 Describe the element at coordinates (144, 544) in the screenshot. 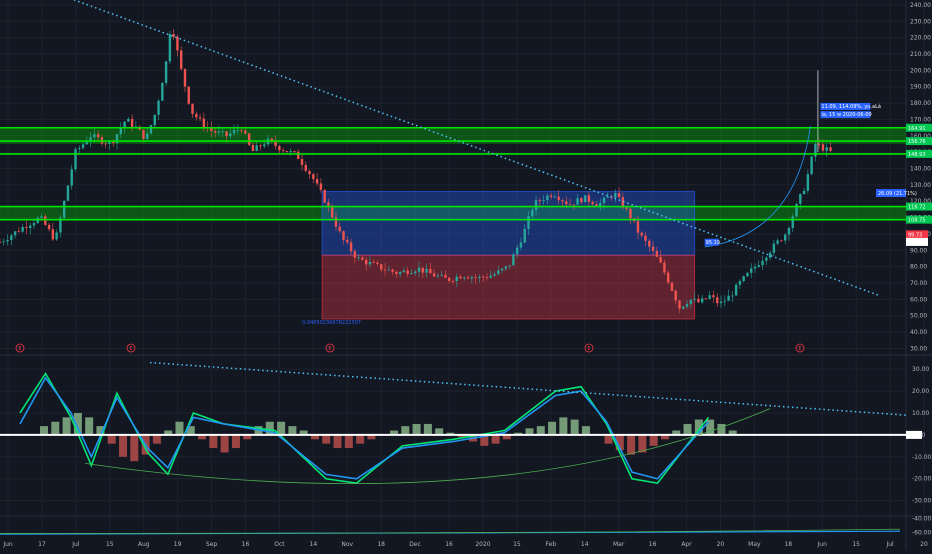

I see `x-tick-label: Aug` at that location.